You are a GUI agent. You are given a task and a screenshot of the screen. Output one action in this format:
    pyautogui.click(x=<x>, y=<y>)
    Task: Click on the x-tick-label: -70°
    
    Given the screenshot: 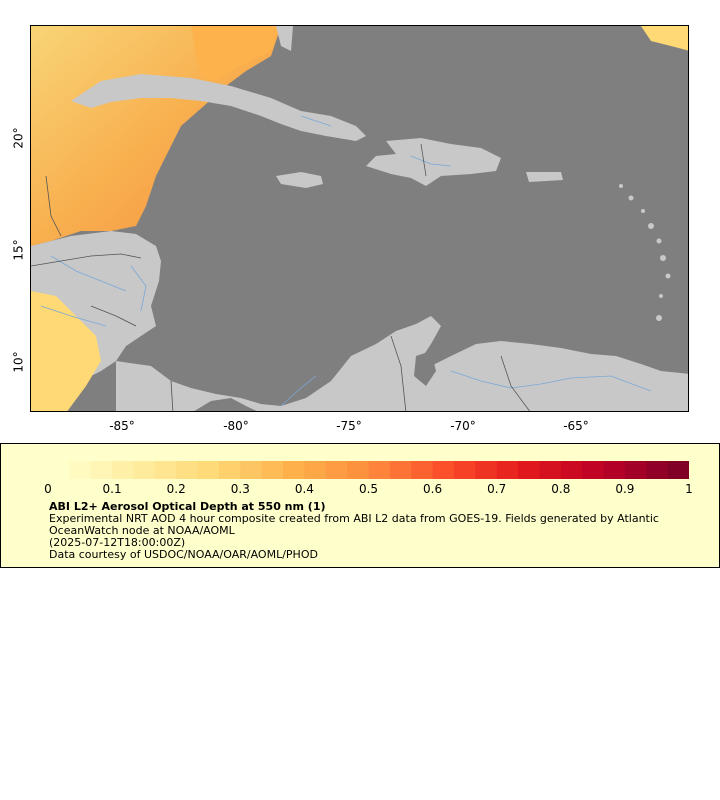 What is the action you would take?
    pyautogui.click(x=463, y=426)
    